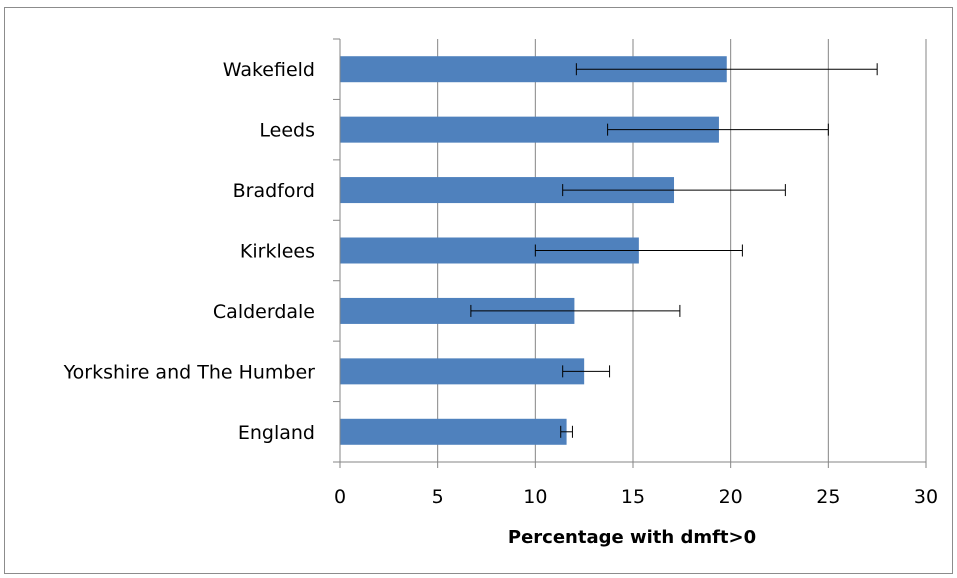  Describe the element at coordinates (276, 433) in the screenshot. I see `category-label: England` at that location.